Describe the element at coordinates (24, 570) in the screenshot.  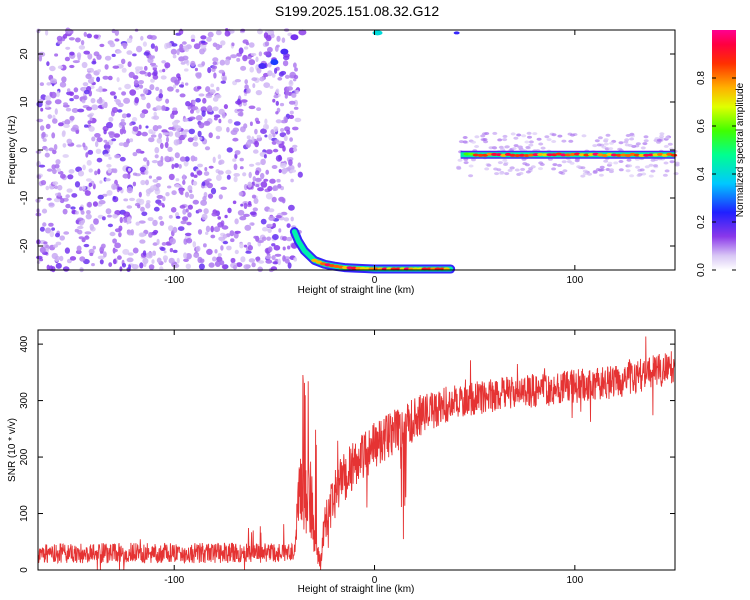
I see `y-tick-label: 0` at that location.